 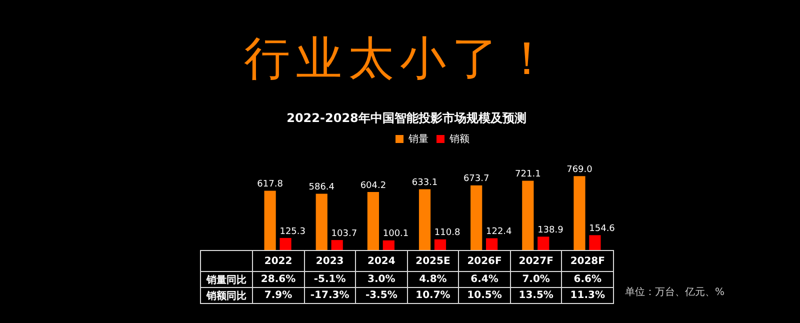 What do you see at coordinates (395, 234) in the screenshot?
I see `data-label: 100.1` at bounding box center [395, 234].